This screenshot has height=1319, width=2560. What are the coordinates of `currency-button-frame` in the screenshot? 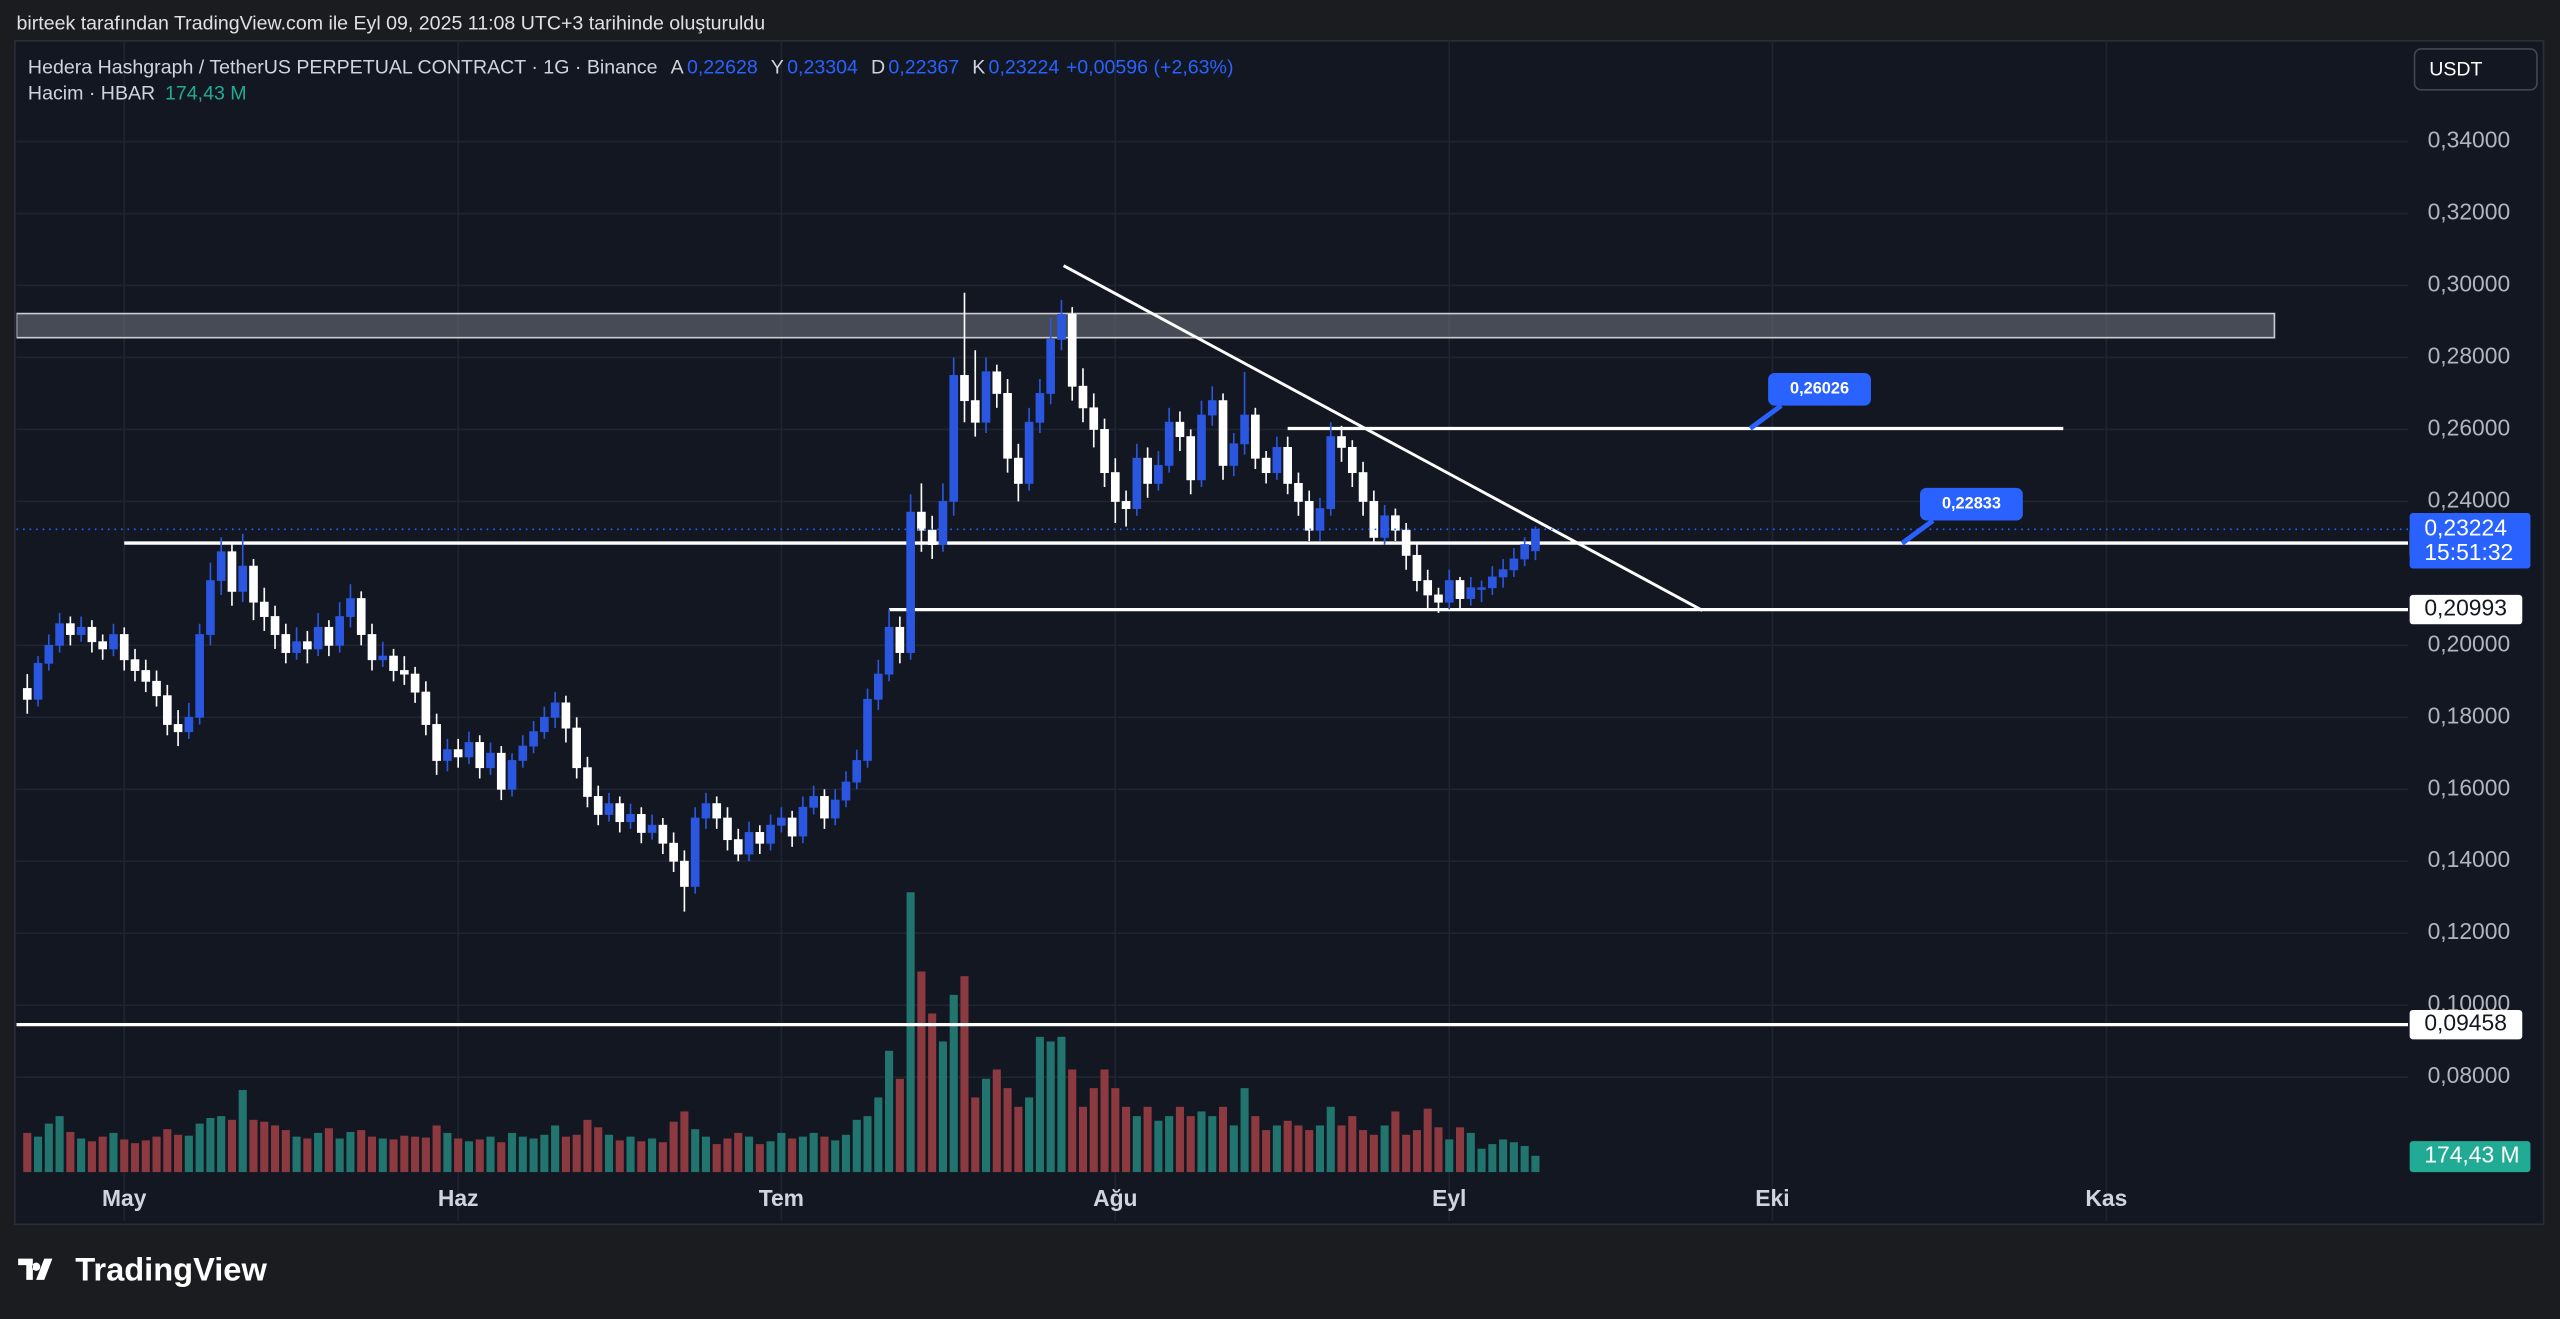 It's located at (2475, 69).